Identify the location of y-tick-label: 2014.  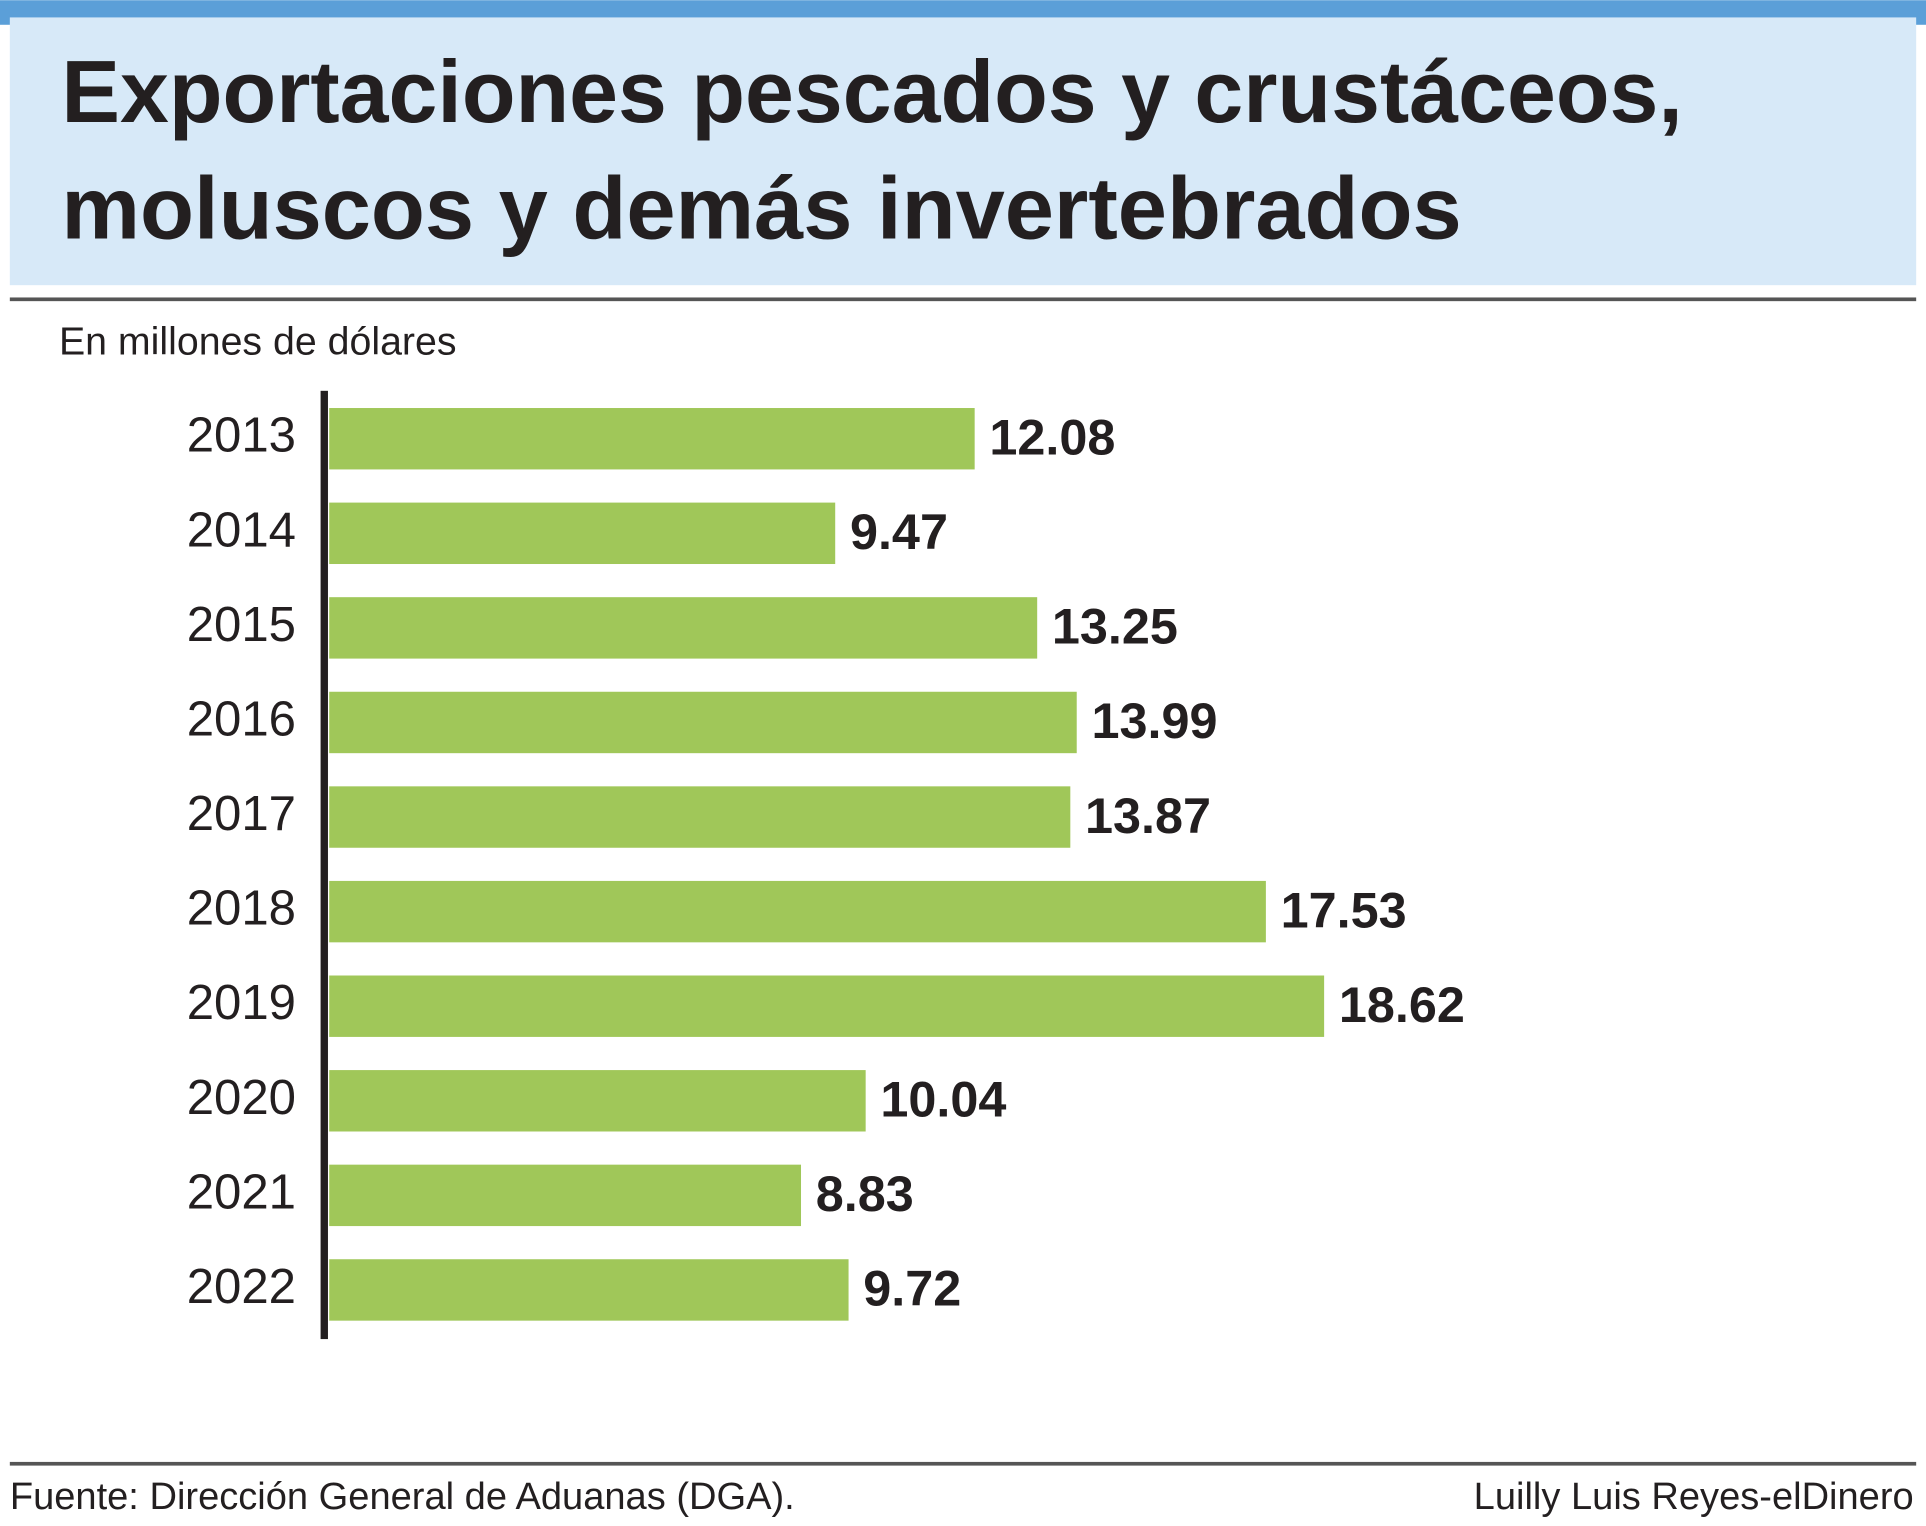
(241, 530).